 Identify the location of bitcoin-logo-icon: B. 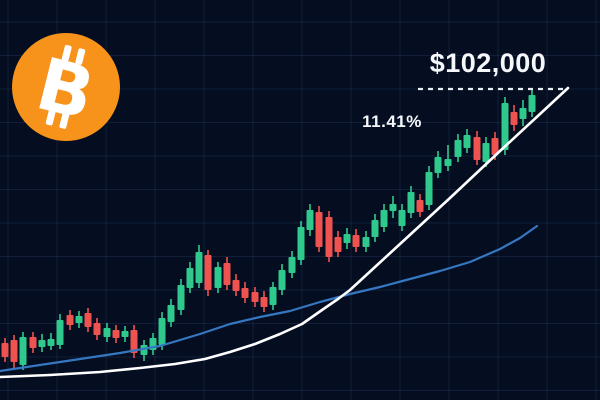
(66, 87).